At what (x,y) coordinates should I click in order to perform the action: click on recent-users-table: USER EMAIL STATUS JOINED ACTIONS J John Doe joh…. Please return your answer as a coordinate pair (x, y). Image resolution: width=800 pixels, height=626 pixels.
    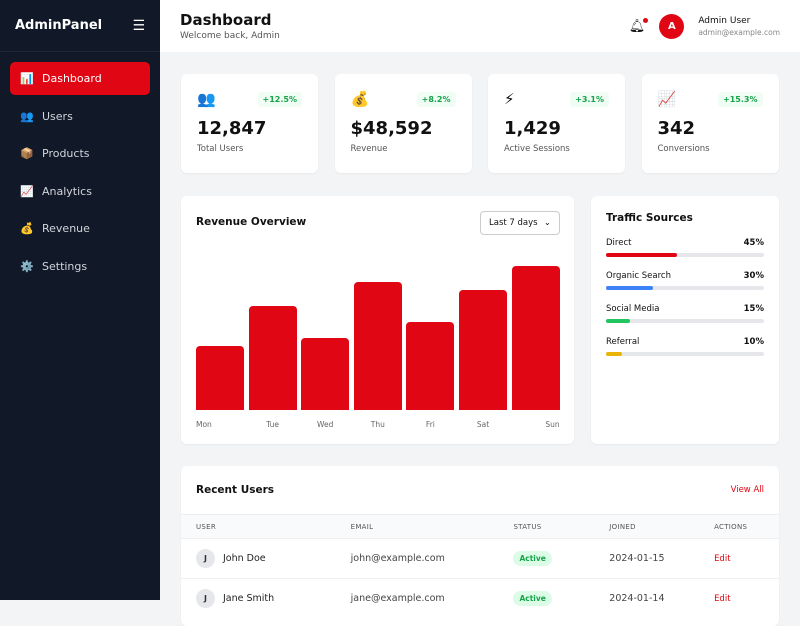
    Looking at the image, I should click on (480, 566).